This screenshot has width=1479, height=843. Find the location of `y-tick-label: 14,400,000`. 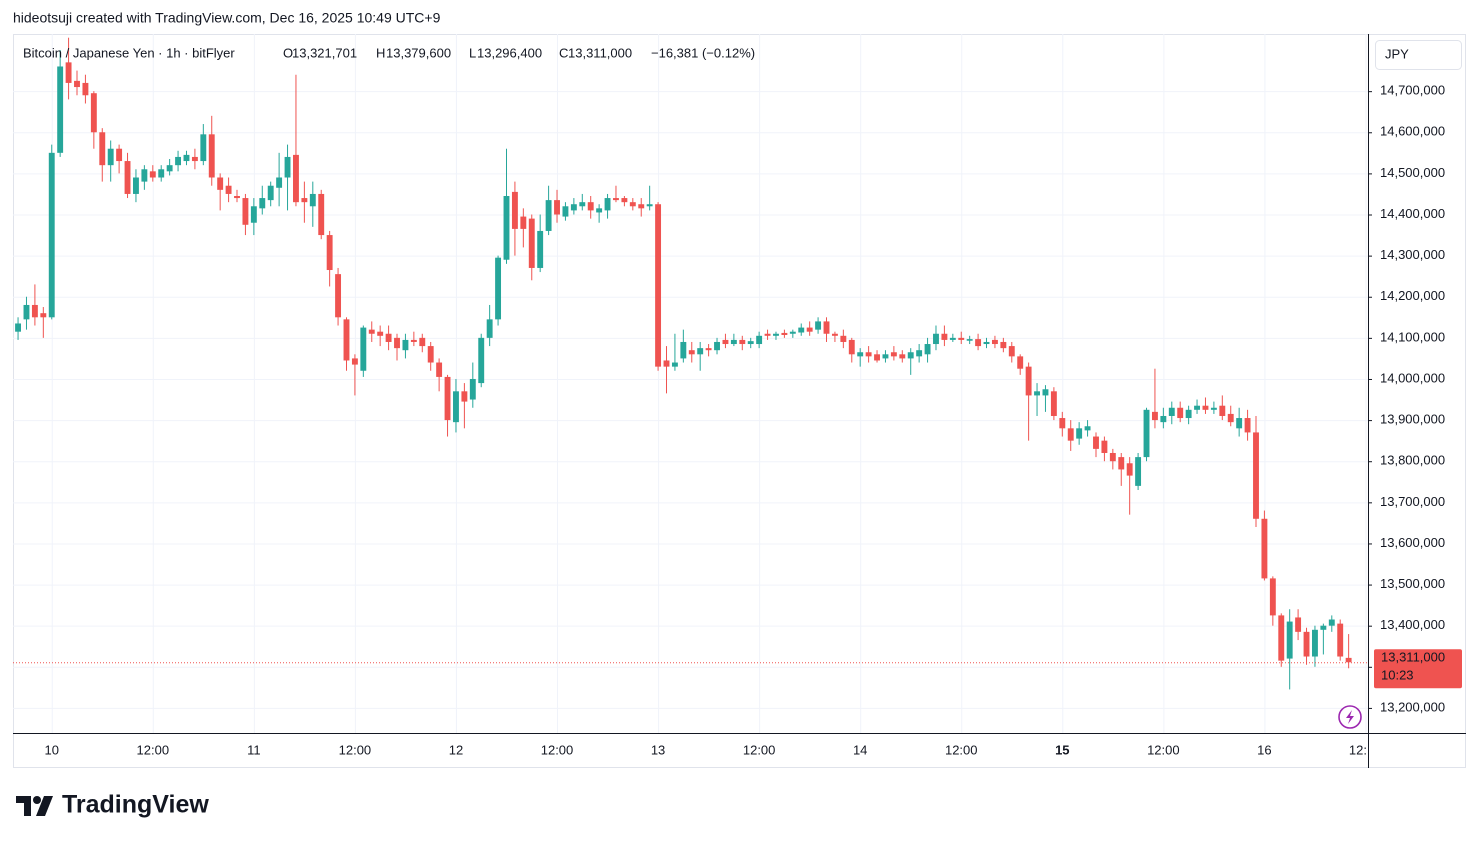

y-tick-label: 14,400,000 is located at coordinates (1412, 213).